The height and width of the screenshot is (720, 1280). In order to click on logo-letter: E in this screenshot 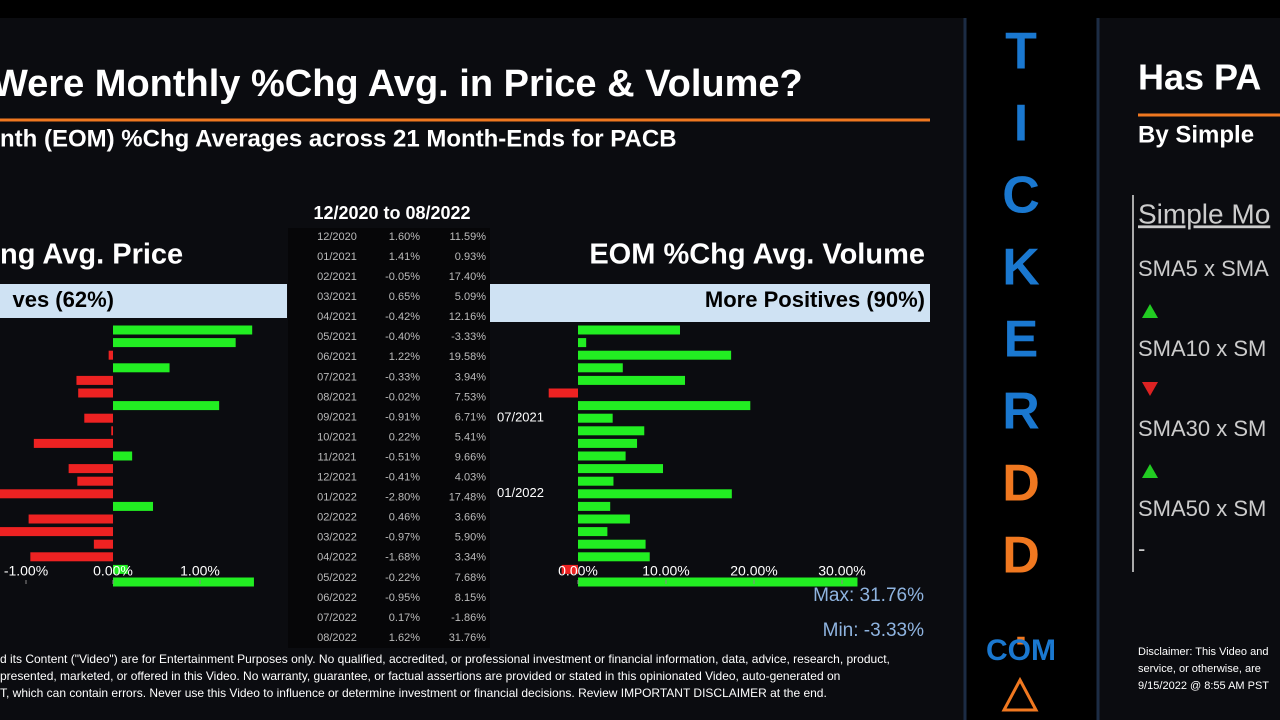, I will do `click(1021, 340)`.